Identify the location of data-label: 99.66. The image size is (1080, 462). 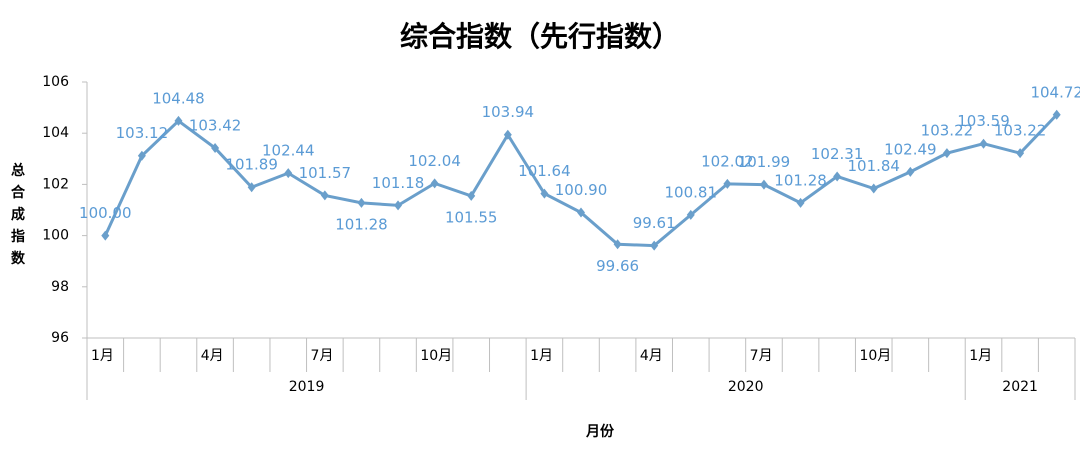
(617, 266).